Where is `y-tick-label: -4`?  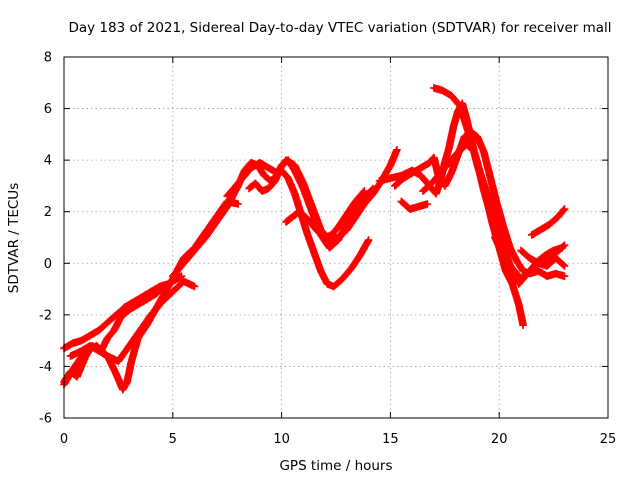
y-tick-label: -4 is located at coordinates (45, 367).